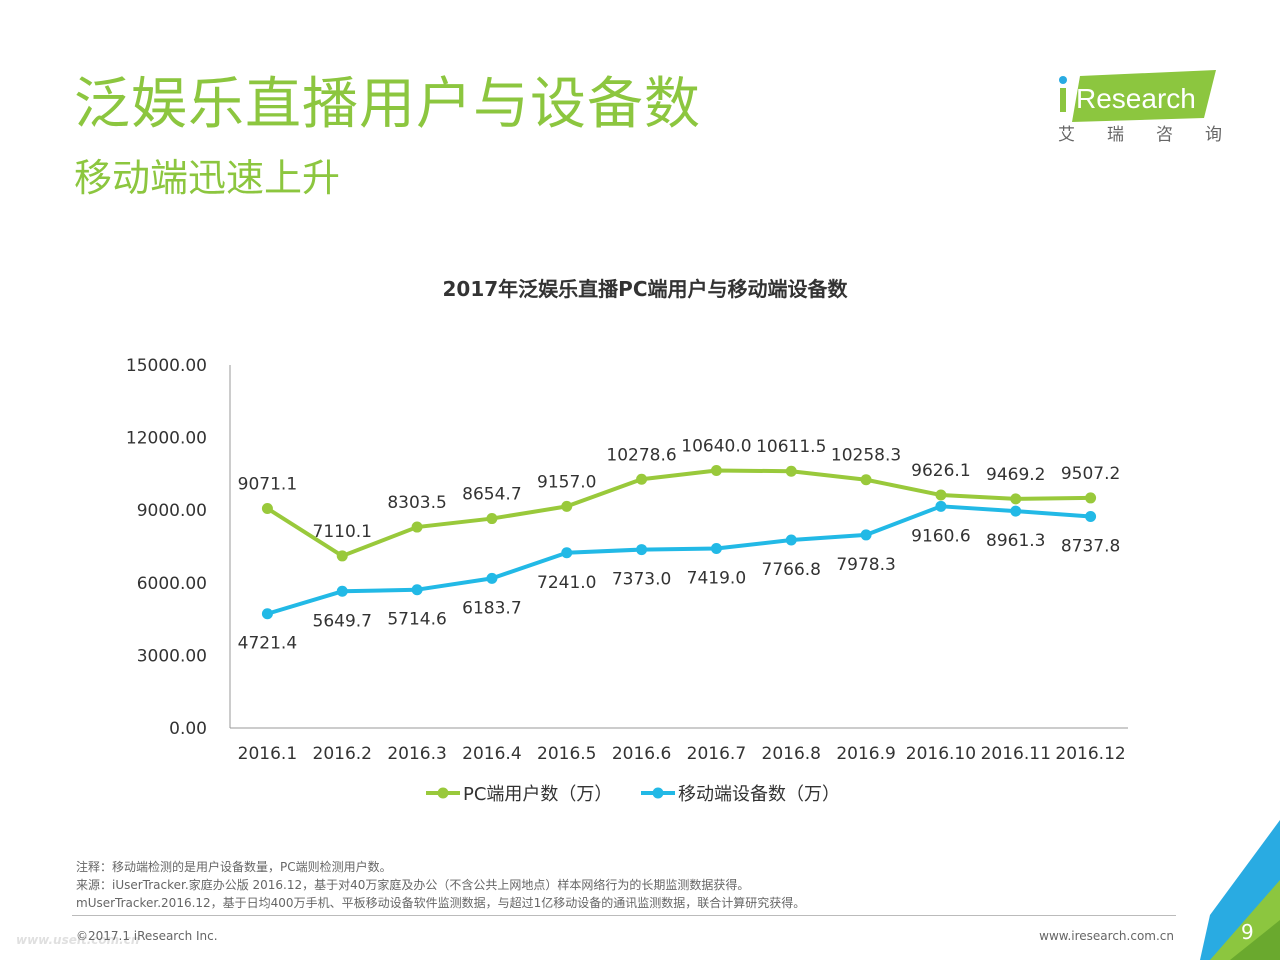 Image resolution: width=1280 pixels, height=960 pixels. Describe the element at coordinates (1140, 135) in the screenshot. I see `brand-cn-label: 艾 瑞 咨 询` at that location.